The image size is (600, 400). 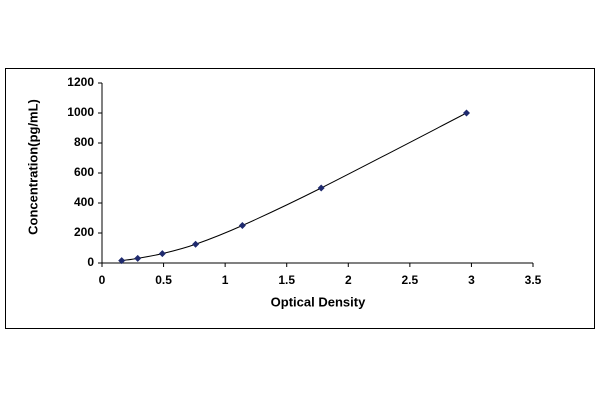 What do you see at coordinates (102, 280) in the screenshot?
I see `x-tick-label: 0` at bounding box center [102, 280].